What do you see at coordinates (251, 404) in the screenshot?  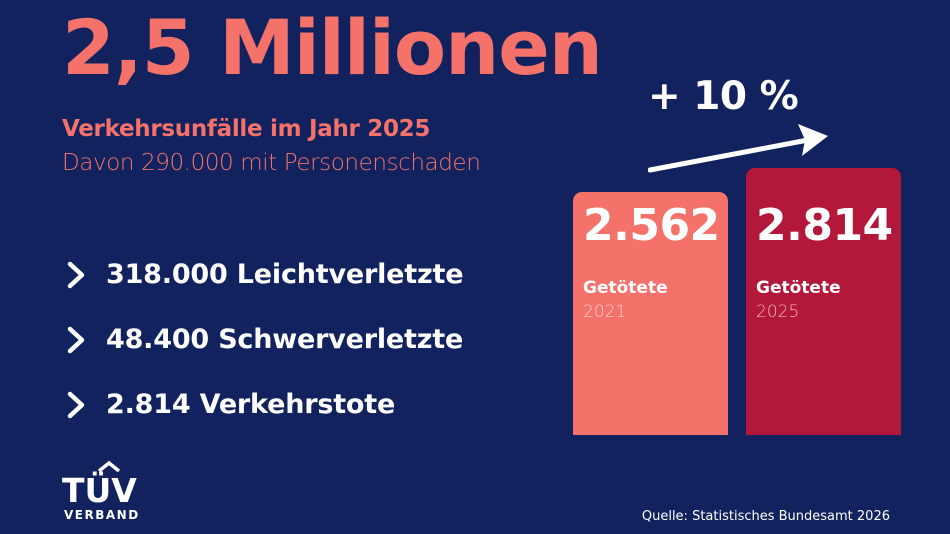 I see `stat-text: 2.814 Verkehrstote` at bounding box center [251, 404].